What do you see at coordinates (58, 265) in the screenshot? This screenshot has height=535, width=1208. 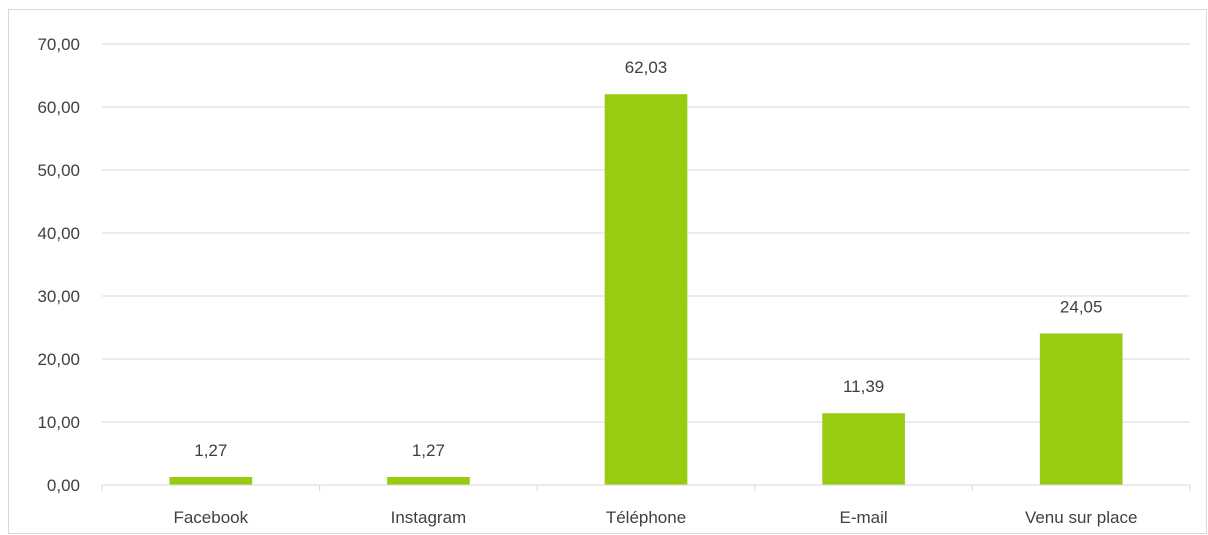 I see `y-axis-tick-labels: 0,00 10,00 20,00 30,00 40,00 50,00 60,00 70,00` at bounding box center [58, 265].